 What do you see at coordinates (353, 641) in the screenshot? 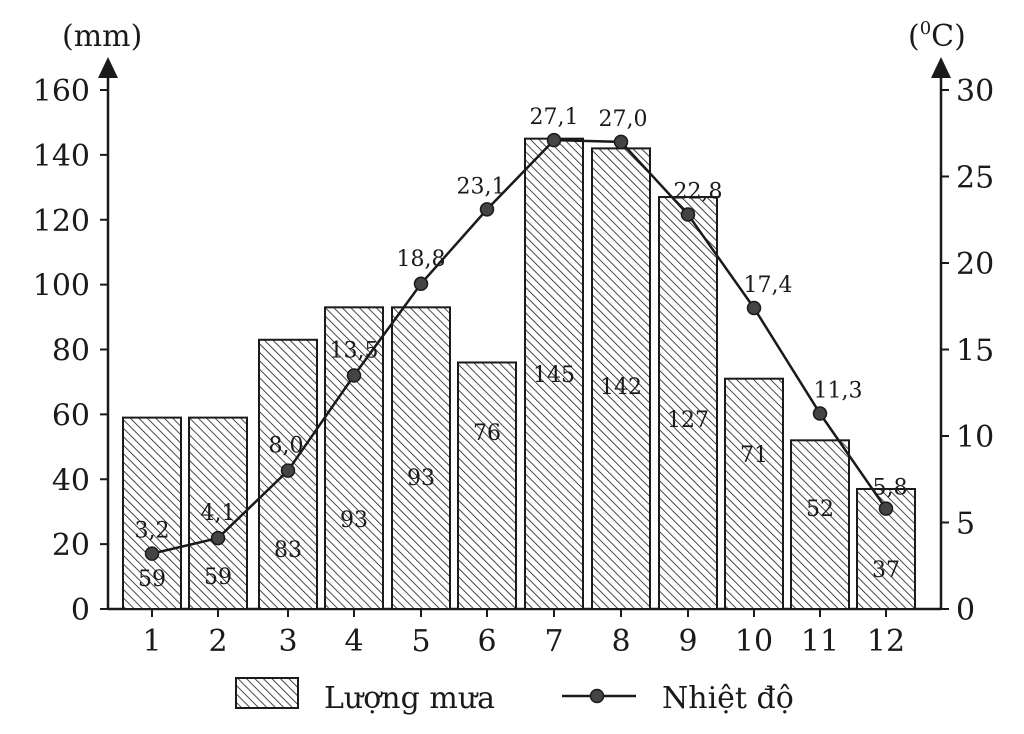
I see `x-tick-label: 4` at bounding box center [353, 641].